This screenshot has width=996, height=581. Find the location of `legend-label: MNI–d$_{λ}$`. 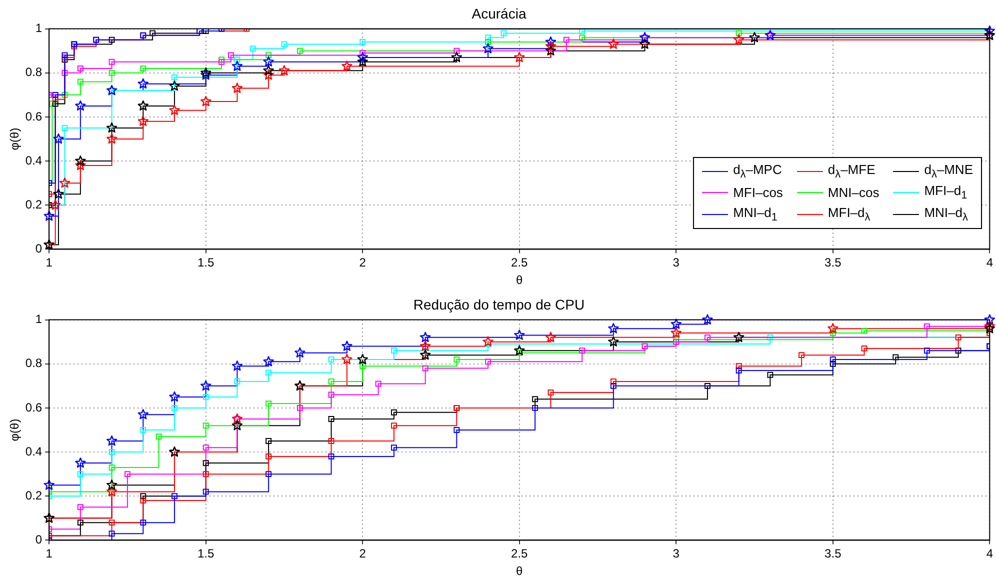

legend-label: MNI–d$_{λ}$ is located at coordinates (946, 214).